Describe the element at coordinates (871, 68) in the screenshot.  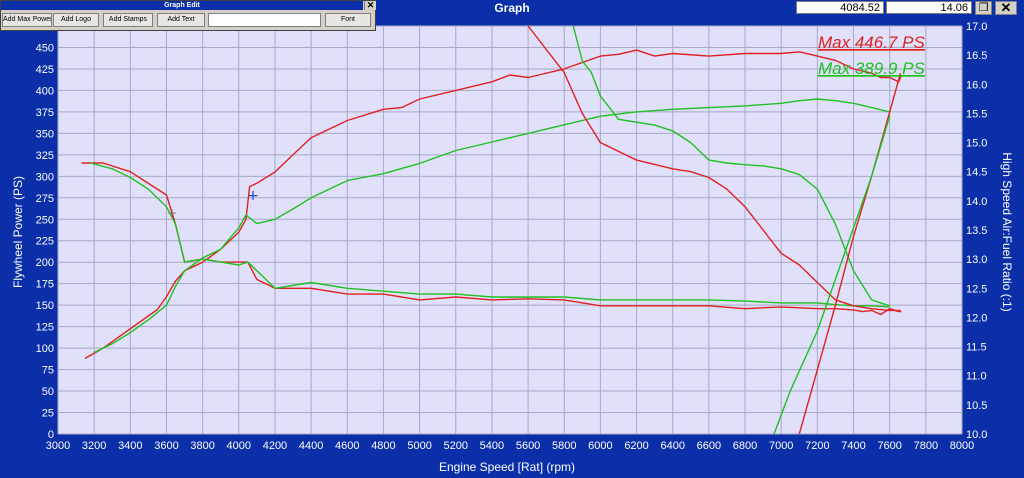
I see `legend-green-max: Max 389.9 PS` at that location.